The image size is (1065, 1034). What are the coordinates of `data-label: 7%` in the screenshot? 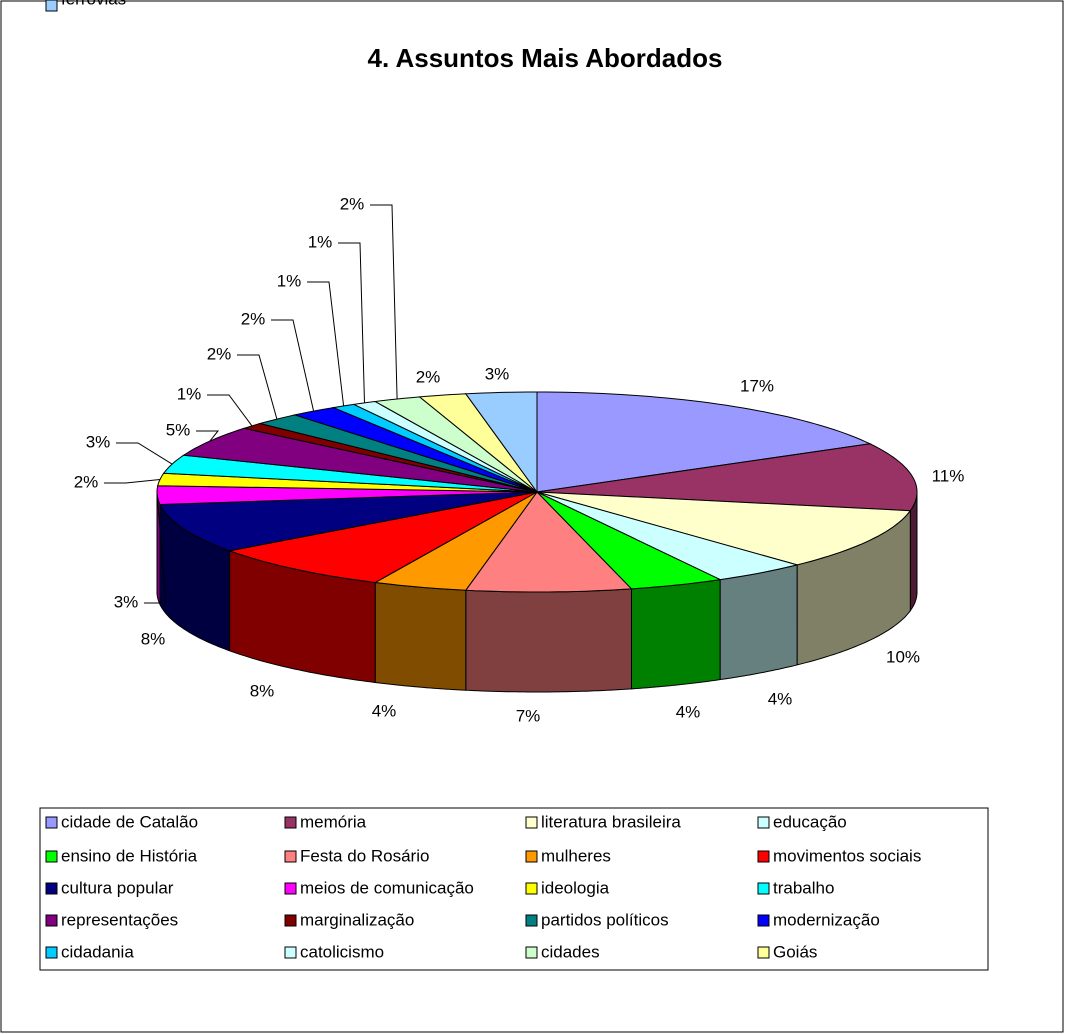 It's located at (528, 715).